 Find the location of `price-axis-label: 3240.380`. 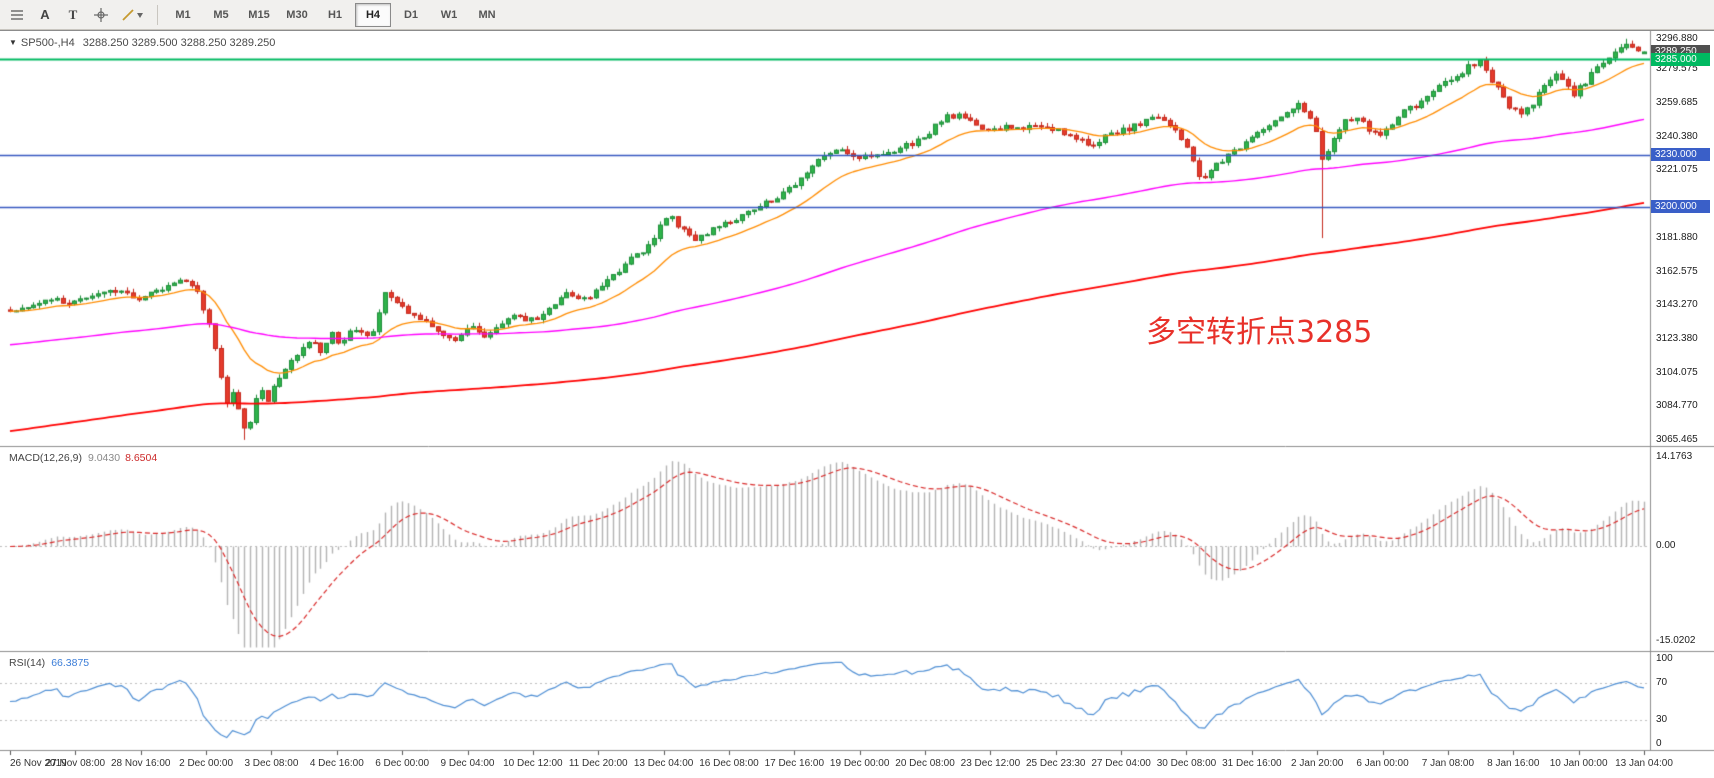

price-axis-label: 3240.380 is located at coordinates (1677, 136).